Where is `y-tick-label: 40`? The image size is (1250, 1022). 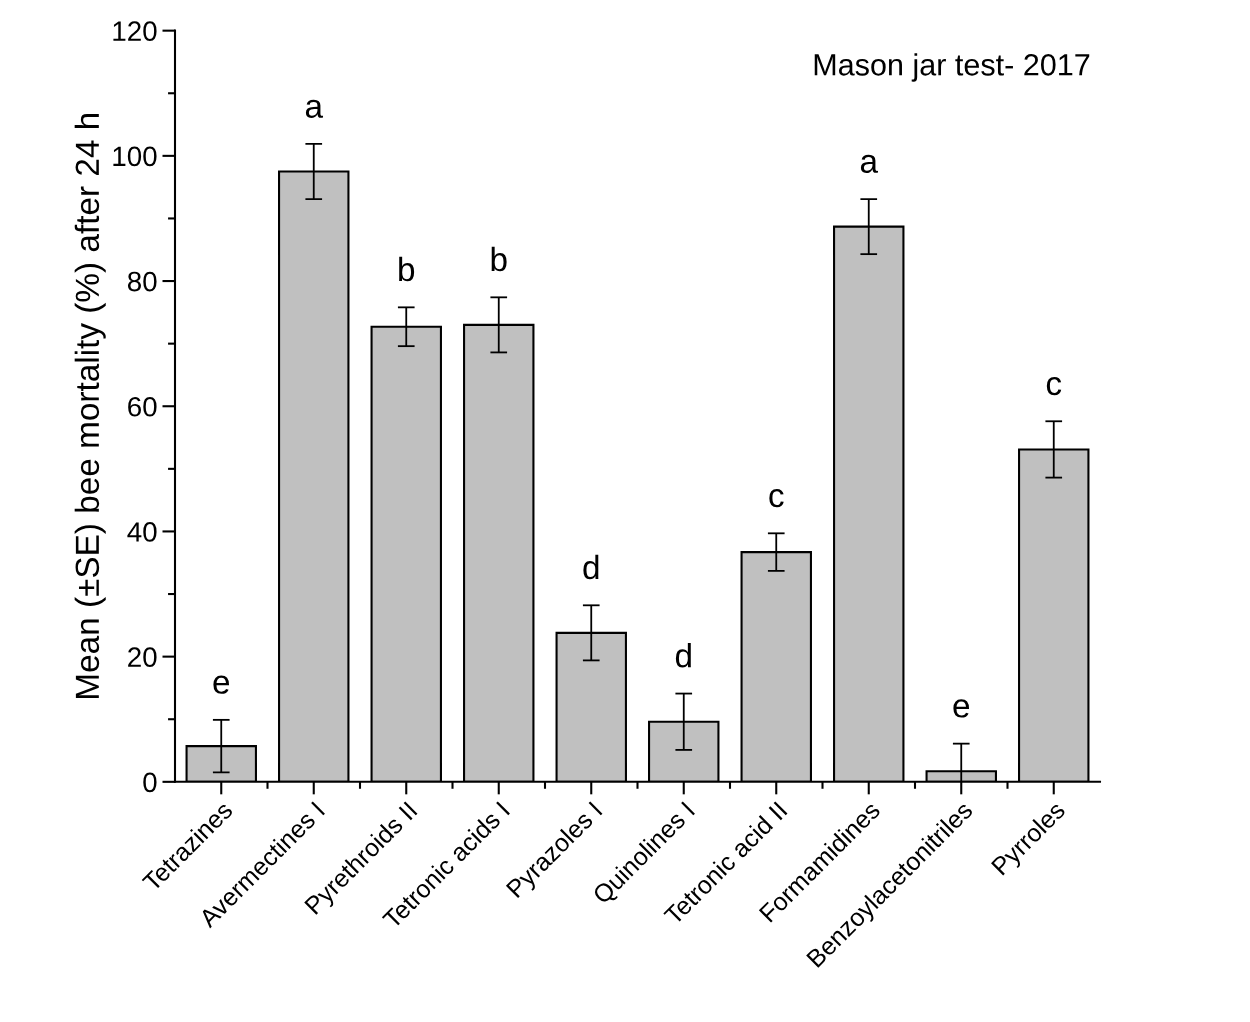
y-tick-label: 40 is located at coordinates (142, 532).